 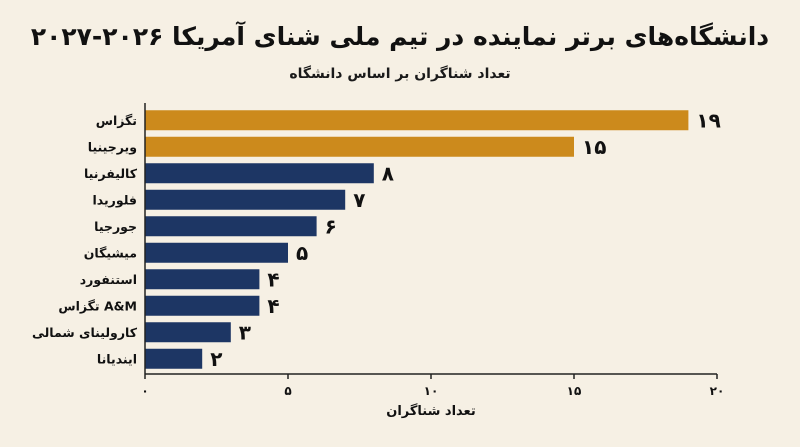 What do you see at coordinates (97, 305) in the screenshot?
I see `category-label: تگزاس A&M` at bounding box center [97, 305].